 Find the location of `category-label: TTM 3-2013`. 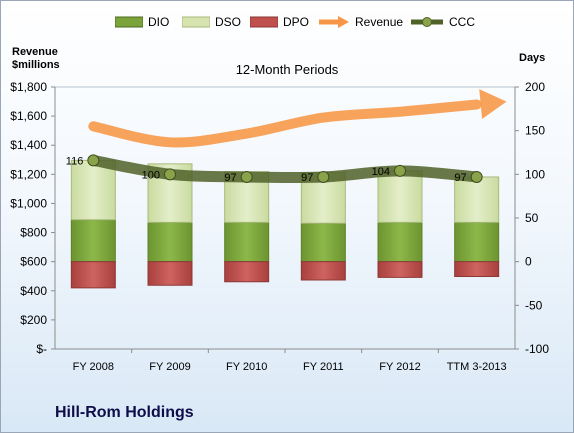

category-label: TTM 3-2013 is located at coordinates (477, 367).